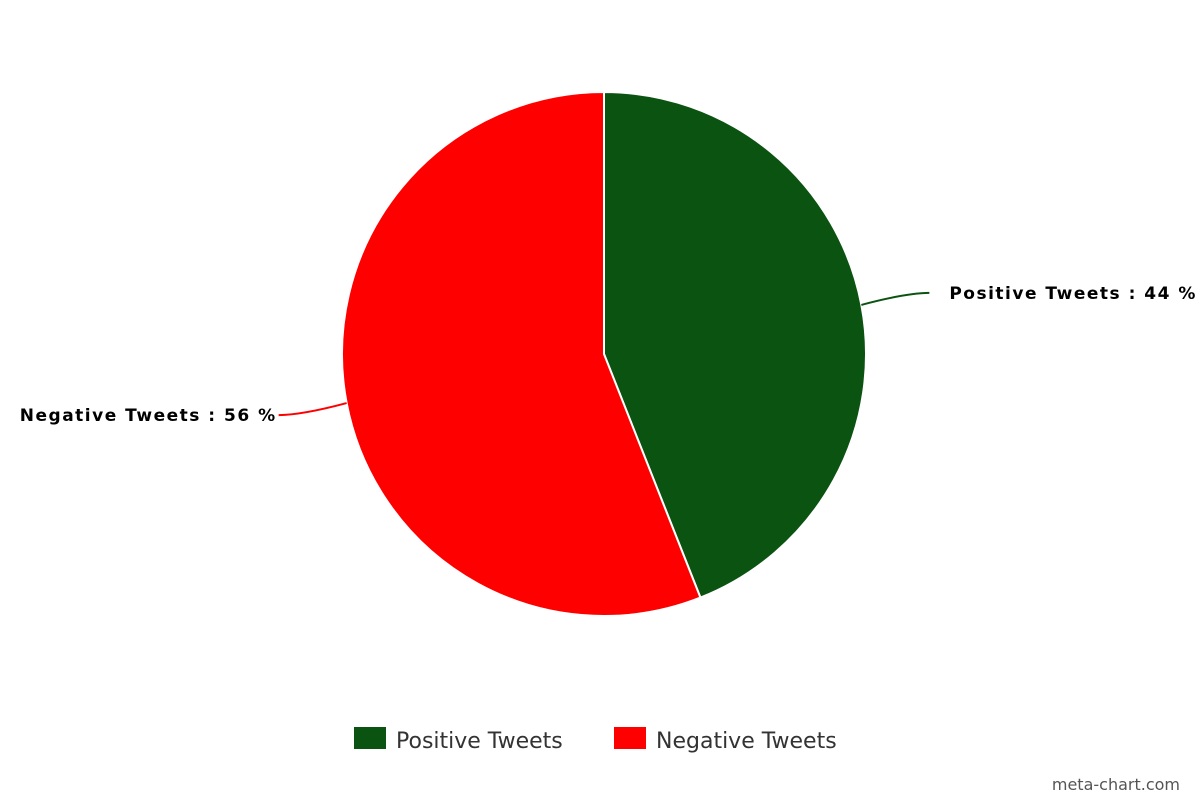 The width and height of the screenshot is (1200, 800). I want to click on legend-swatch-positive, so click(370, 738).